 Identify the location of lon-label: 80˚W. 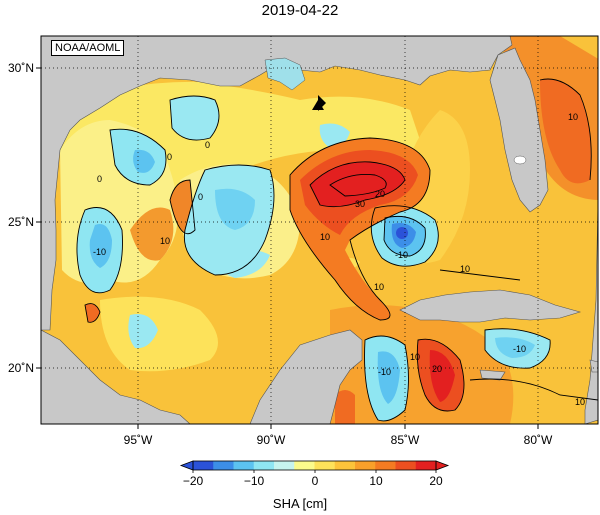
(538, 440).